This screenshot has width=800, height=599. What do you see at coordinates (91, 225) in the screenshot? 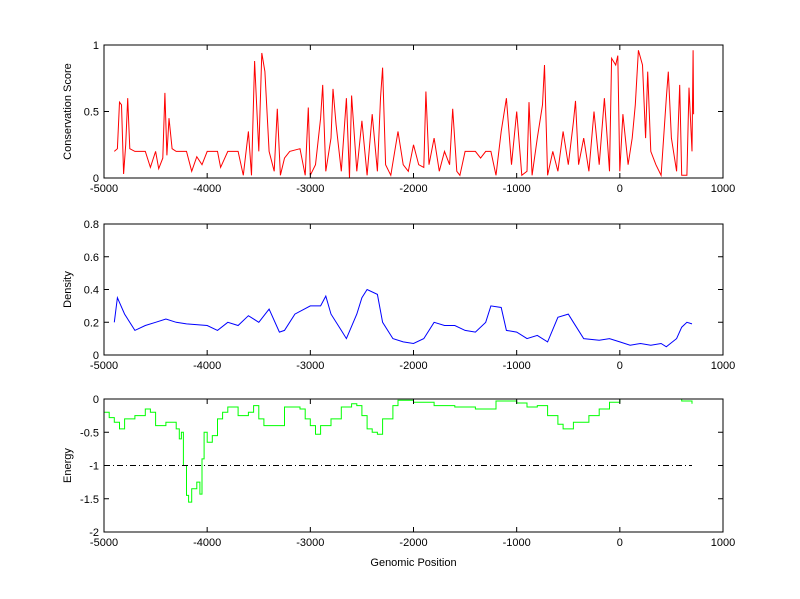
I see `y-tick-label: 0.8` at bounding box center [91, 225].